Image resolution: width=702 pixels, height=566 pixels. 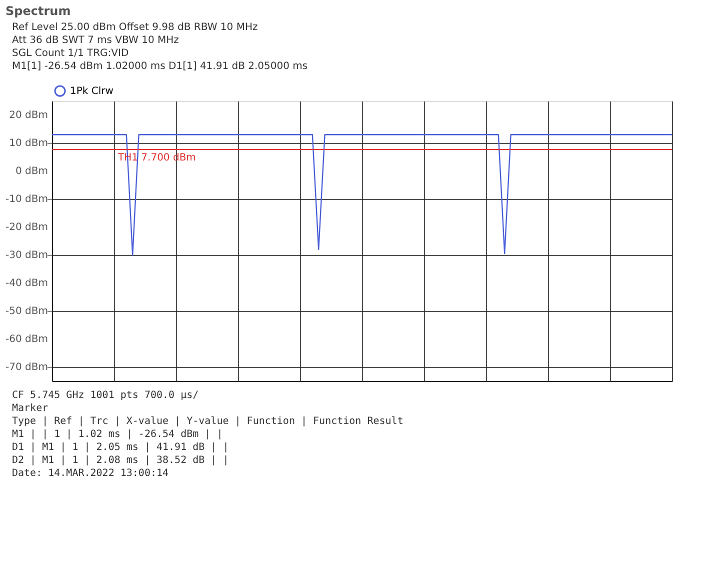 I want to click on y-tick-label: -60 dBm, so click(x=27, y=339).